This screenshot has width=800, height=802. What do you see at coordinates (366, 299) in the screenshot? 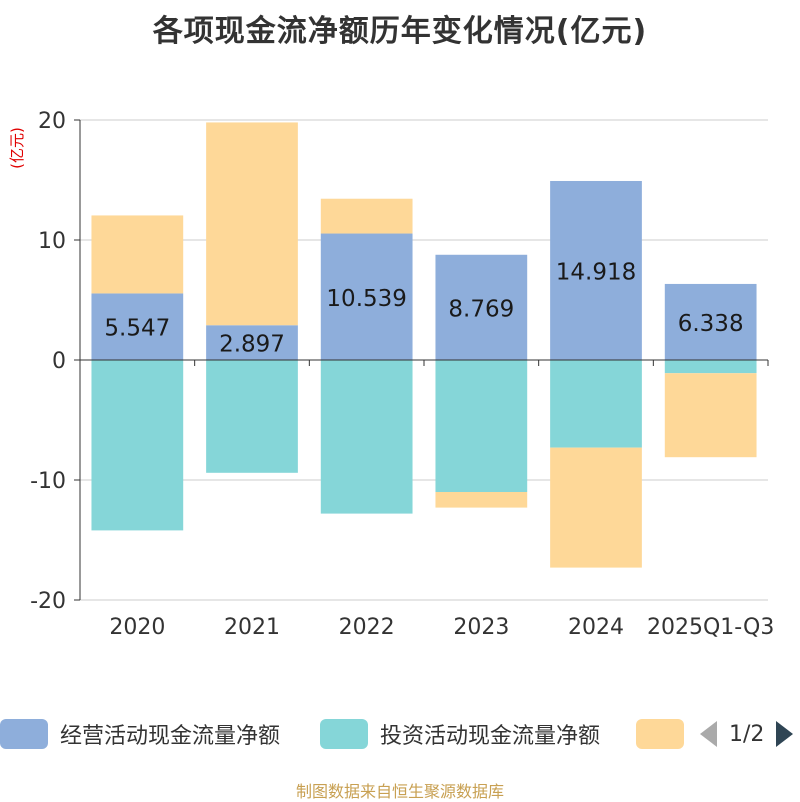
I see `data-label: 10.539` at bounding box center [366, 299].